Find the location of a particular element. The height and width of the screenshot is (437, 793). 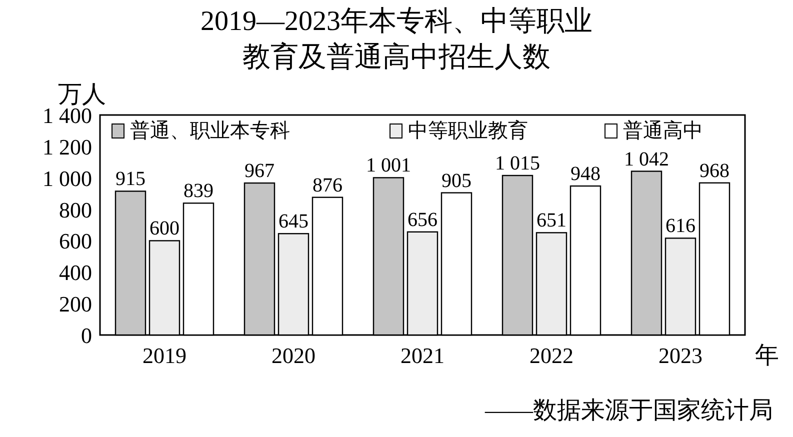

xtick: 2019 is located at coordinates (164, 355).